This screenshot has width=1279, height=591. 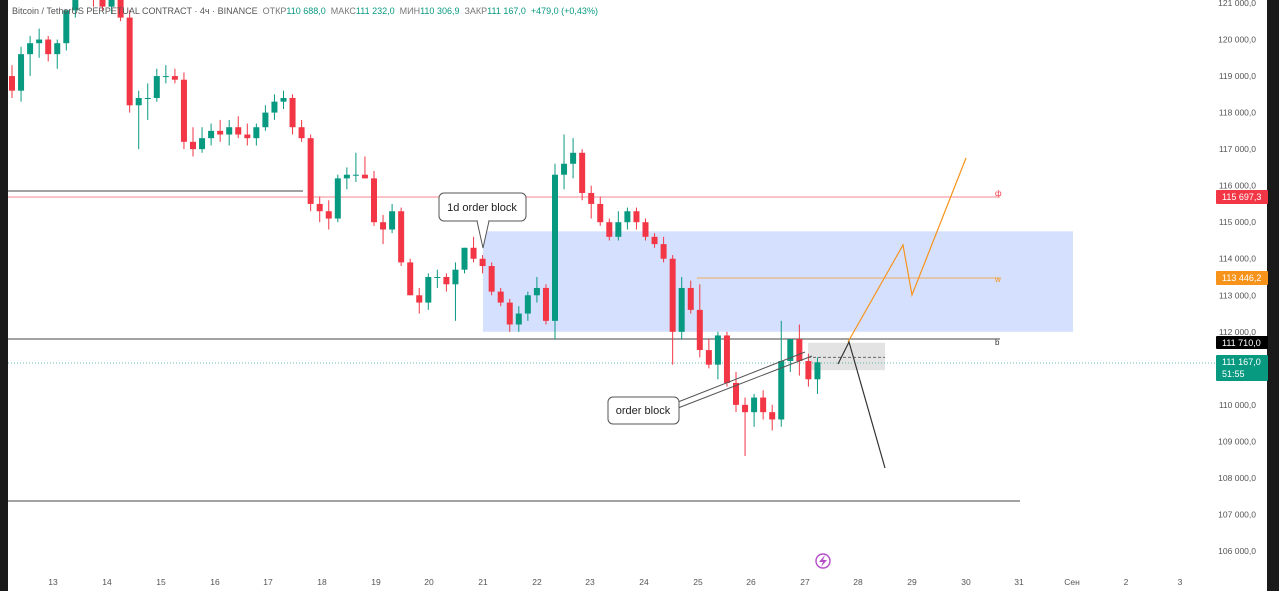 I want to click on y-tick-label: 110 000,0, so click(x=1237, y=405).